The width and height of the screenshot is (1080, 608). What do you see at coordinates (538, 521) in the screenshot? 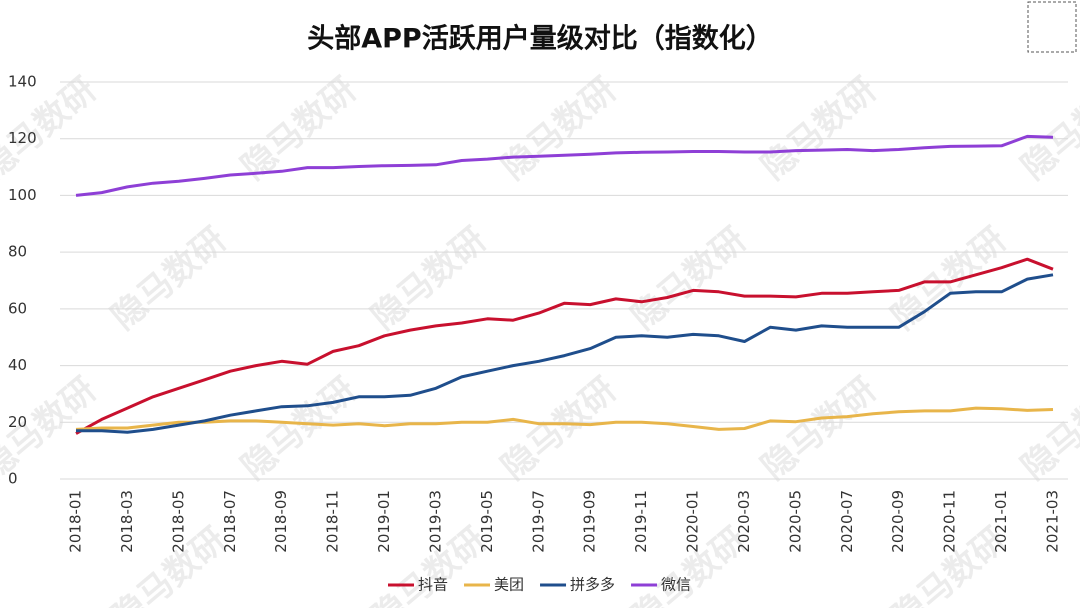
I see `x-tick-label: 2019-07` at bounding box center [538, 521].